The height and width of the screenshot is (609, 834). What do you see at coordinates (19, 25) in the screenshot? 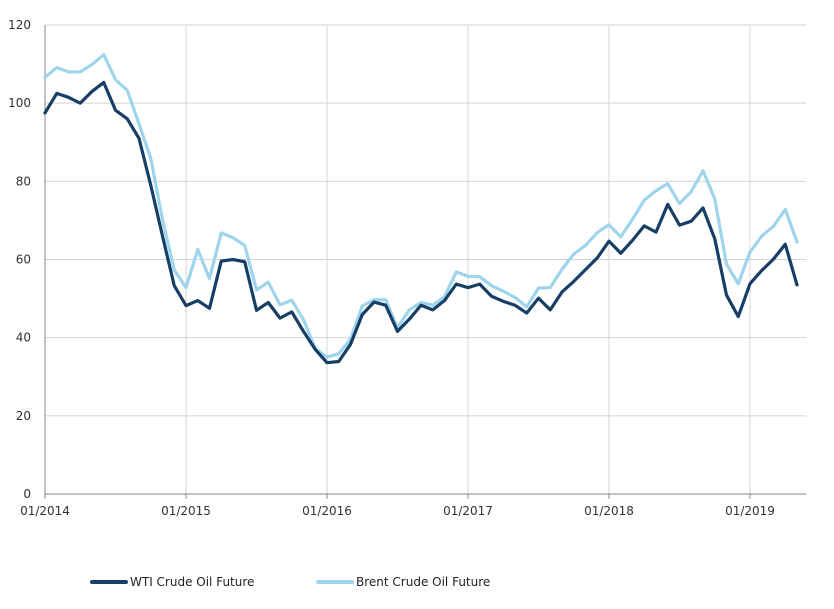
I see `y-tick-label: 120` at bounding box center [19, 25].